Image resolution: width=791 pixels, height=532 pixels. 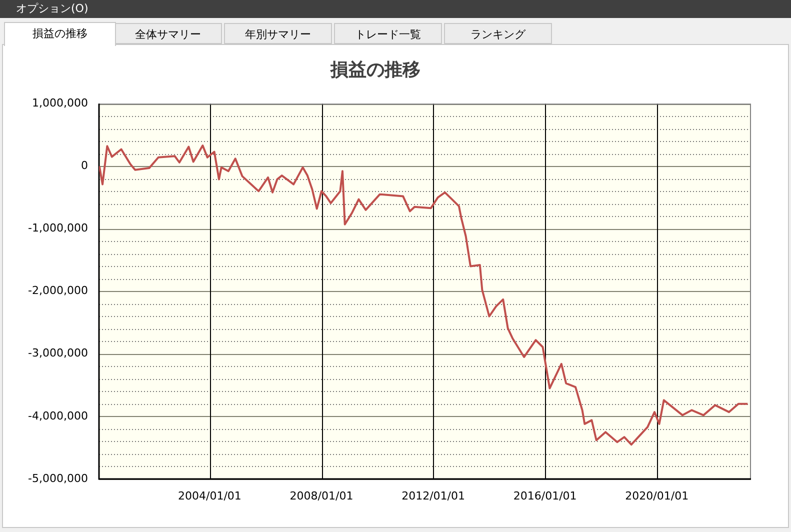 I want to click on x-tick-label: 2004/01/01, so click(x=210, y=495).